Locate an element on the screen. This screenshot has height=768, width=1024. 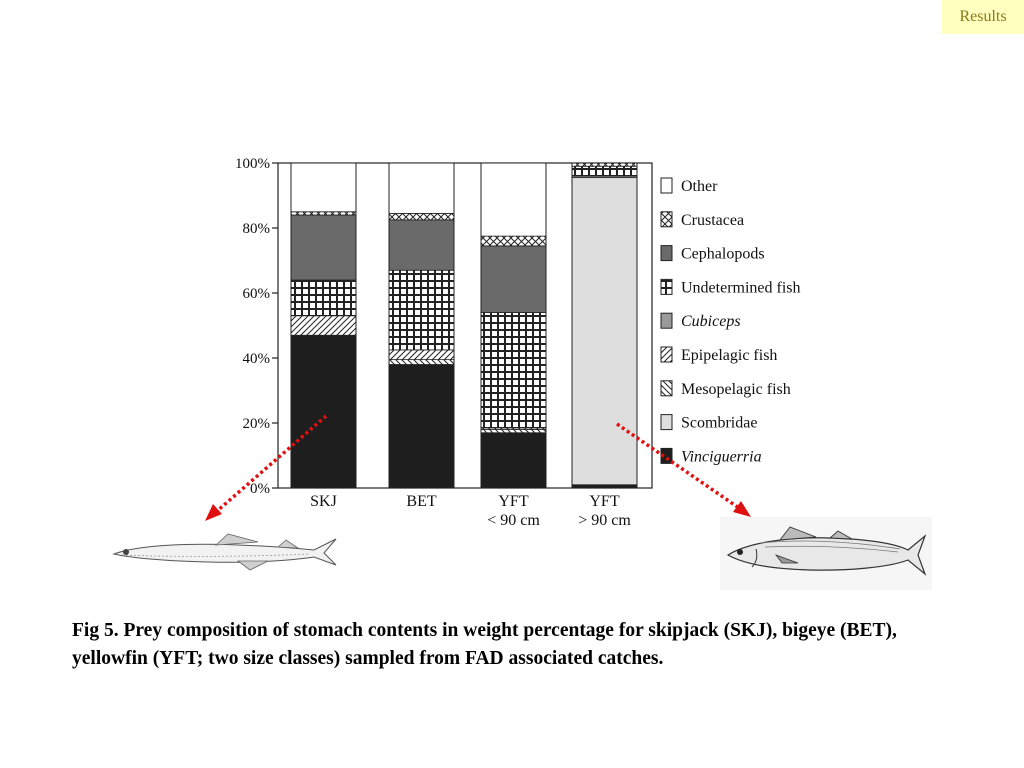
bars is located at coordinates (464, 325).